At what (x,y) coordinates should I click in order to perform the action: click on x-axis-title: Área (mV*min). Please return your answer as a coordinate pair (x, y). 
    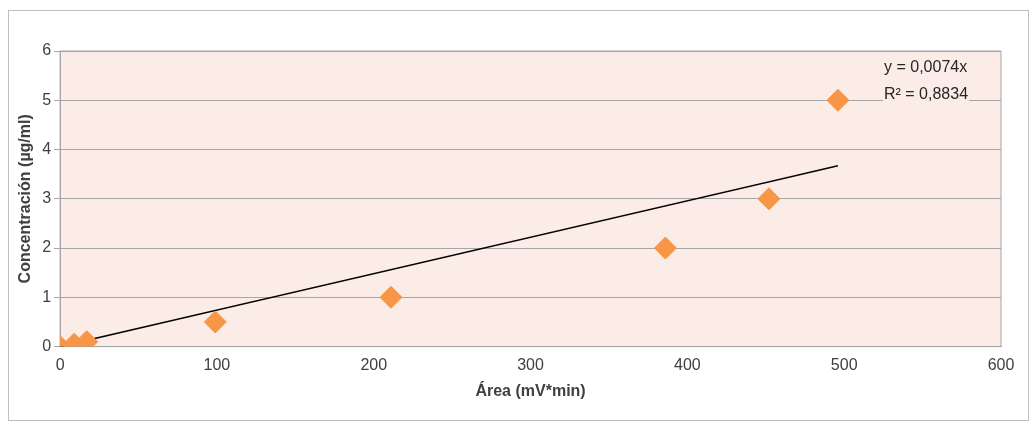
    Looking at the image, I should click on (530, 389).